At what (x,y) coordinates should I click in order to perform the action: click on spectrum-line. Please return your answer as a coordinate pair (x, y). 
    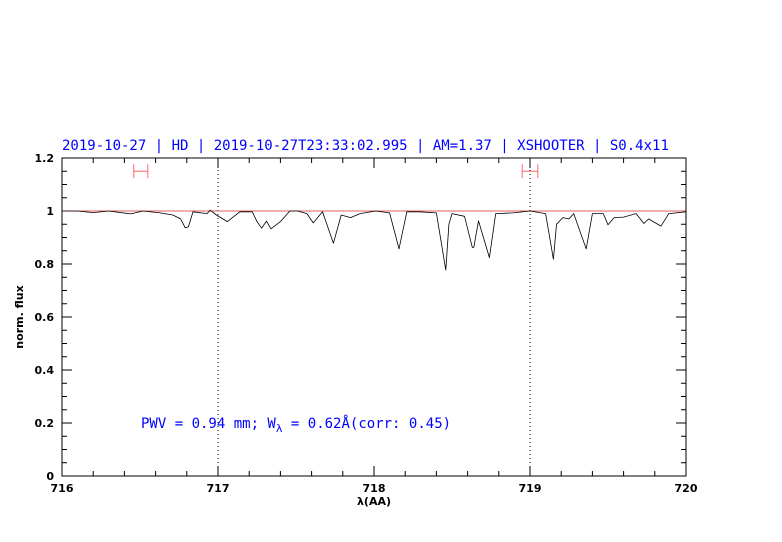
    Looking at the image, I should click on (374, 240).